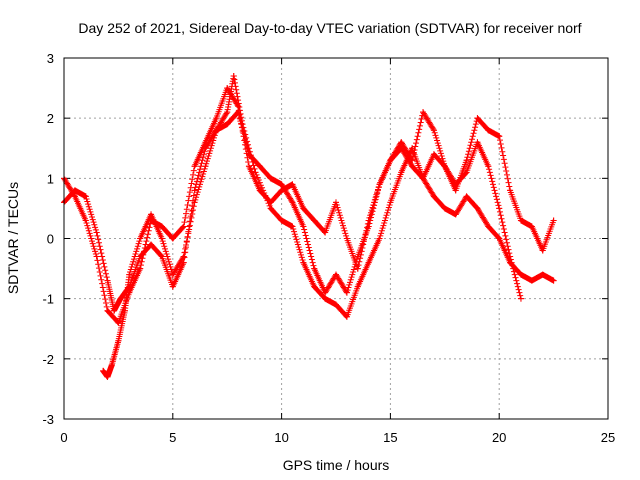 The image size is (640, 480). Describe the element at coordinates (608, 437) in the screenshot. I see `x-tick-label: 25` at that location.